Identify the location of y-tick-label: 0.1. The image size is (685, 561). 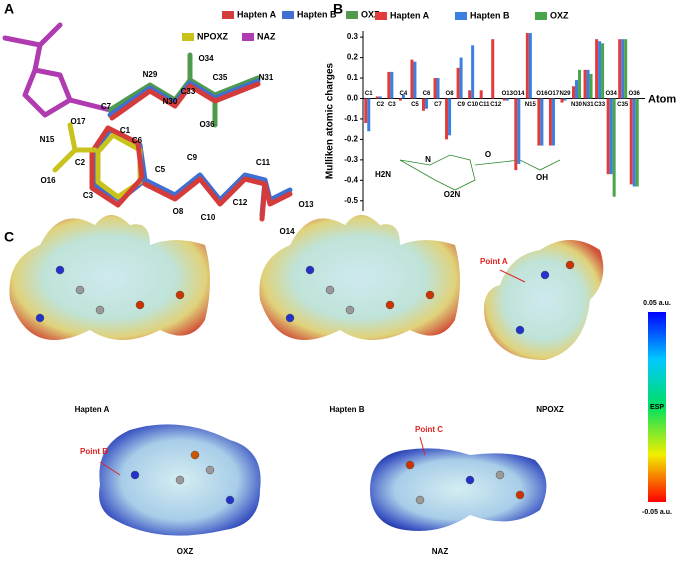
(353, 77).